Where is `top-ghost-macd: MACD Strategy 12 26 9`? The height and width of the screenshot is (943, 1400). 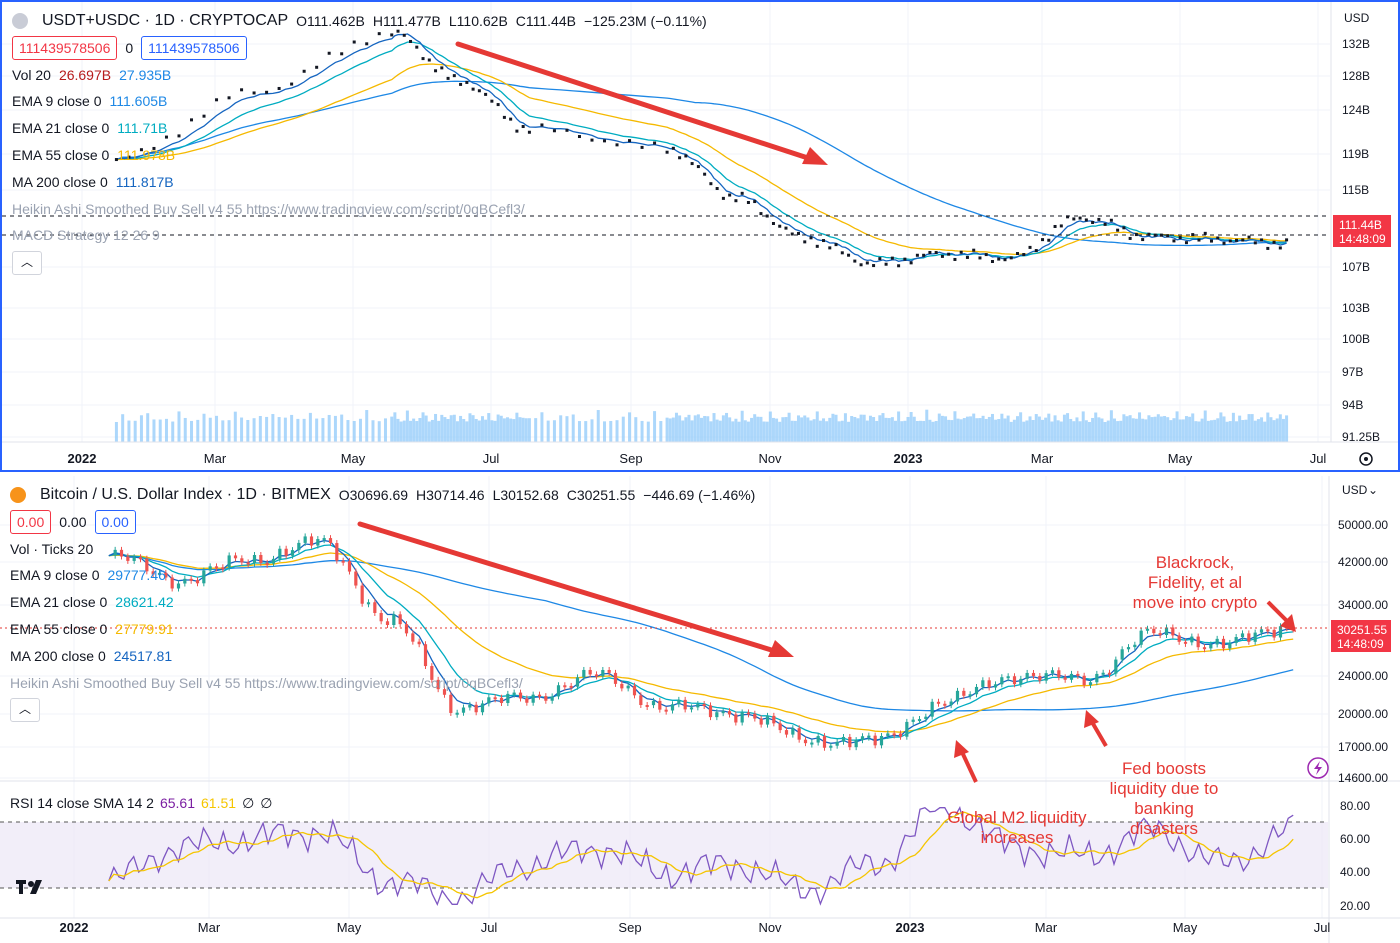 top-ghost-macd: MACD Strategy 12 26 9 is located at coordinates (86, 235).